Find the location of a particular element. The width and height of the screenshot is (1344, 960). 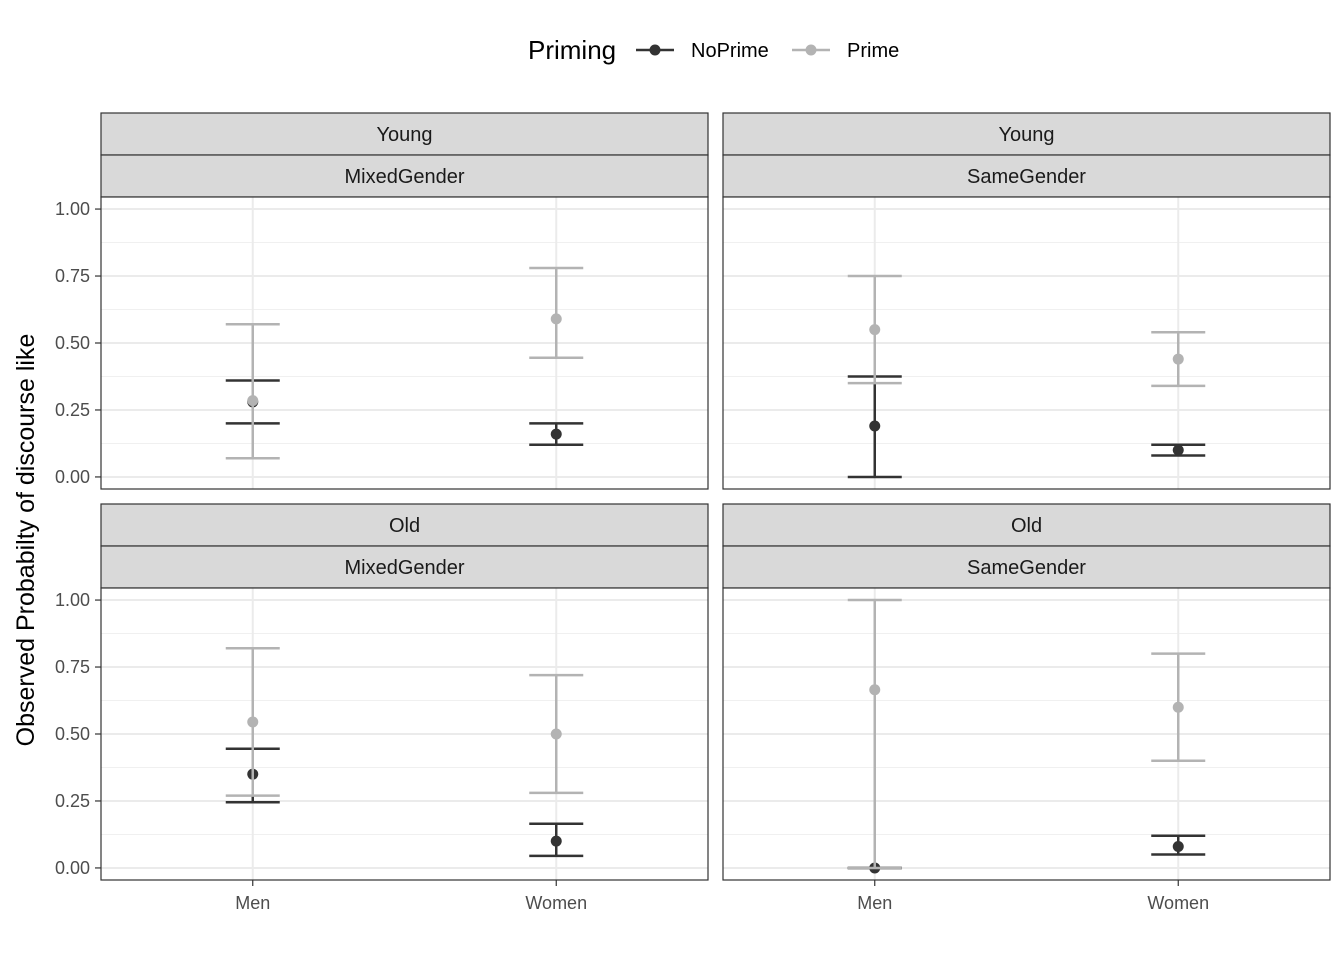

y-axis-title: Observed Probabilty of discourse like is located at coordinates (26, 540).